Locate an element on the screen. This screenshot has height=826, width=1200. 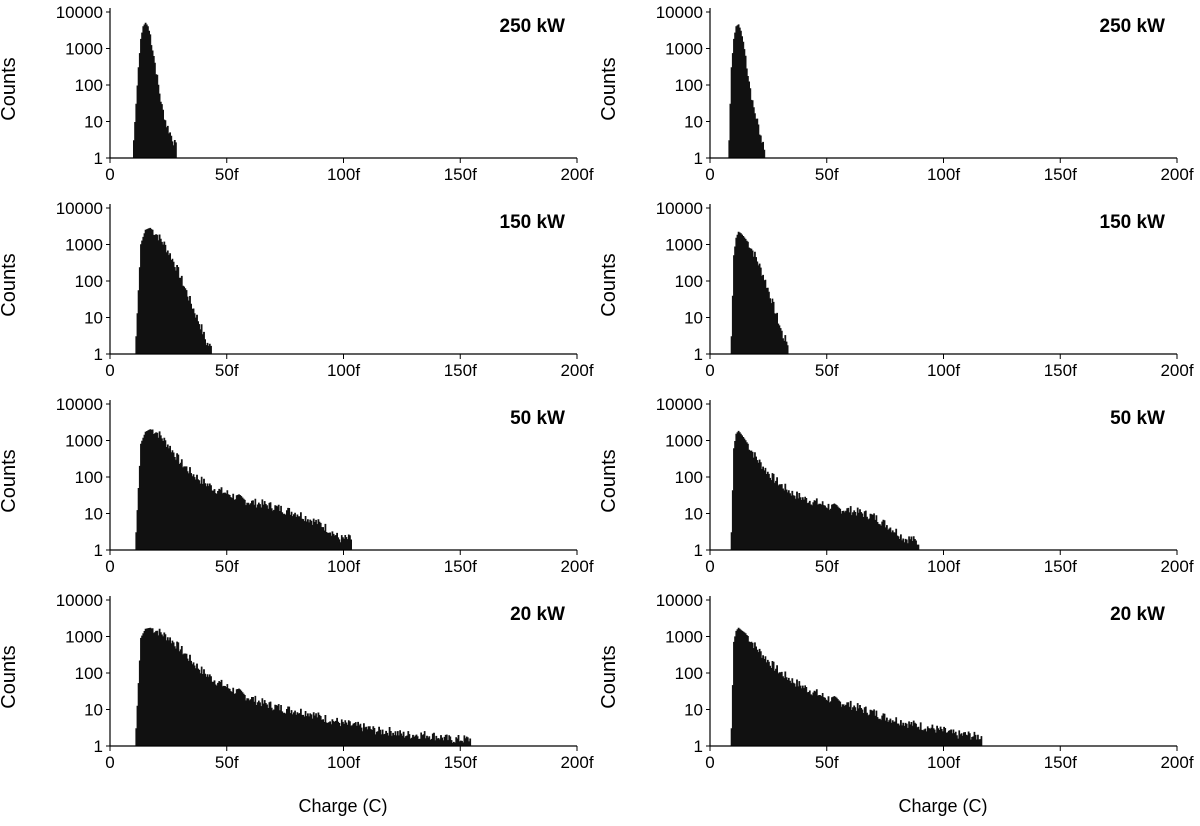
power-label: 50 kW is located at coordinates (537, 418).